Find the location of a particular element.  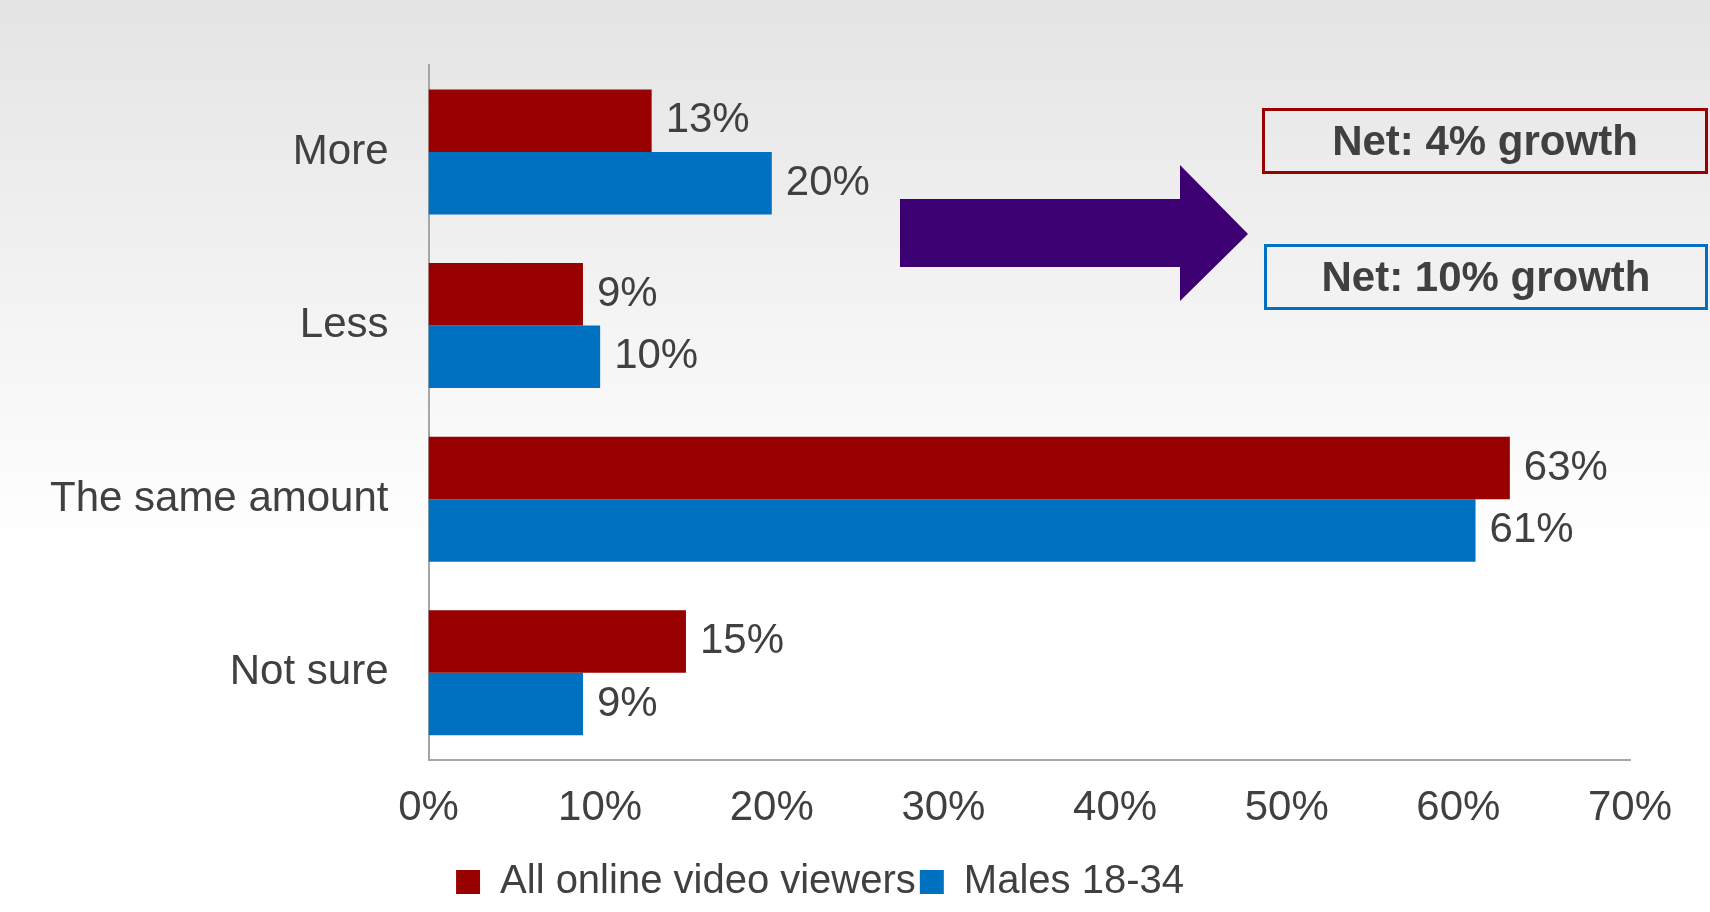

x-tick-label: 0% is located at coordinates (428, 806).